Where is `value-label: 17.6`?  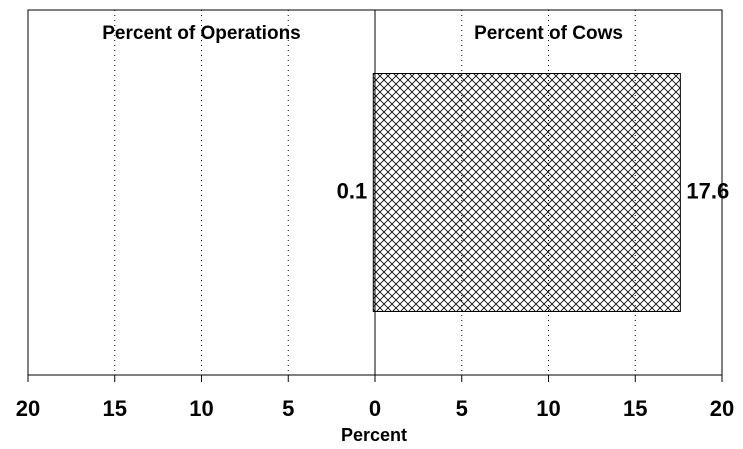 value-label: 17.6 is located at coordinates (707, 190).